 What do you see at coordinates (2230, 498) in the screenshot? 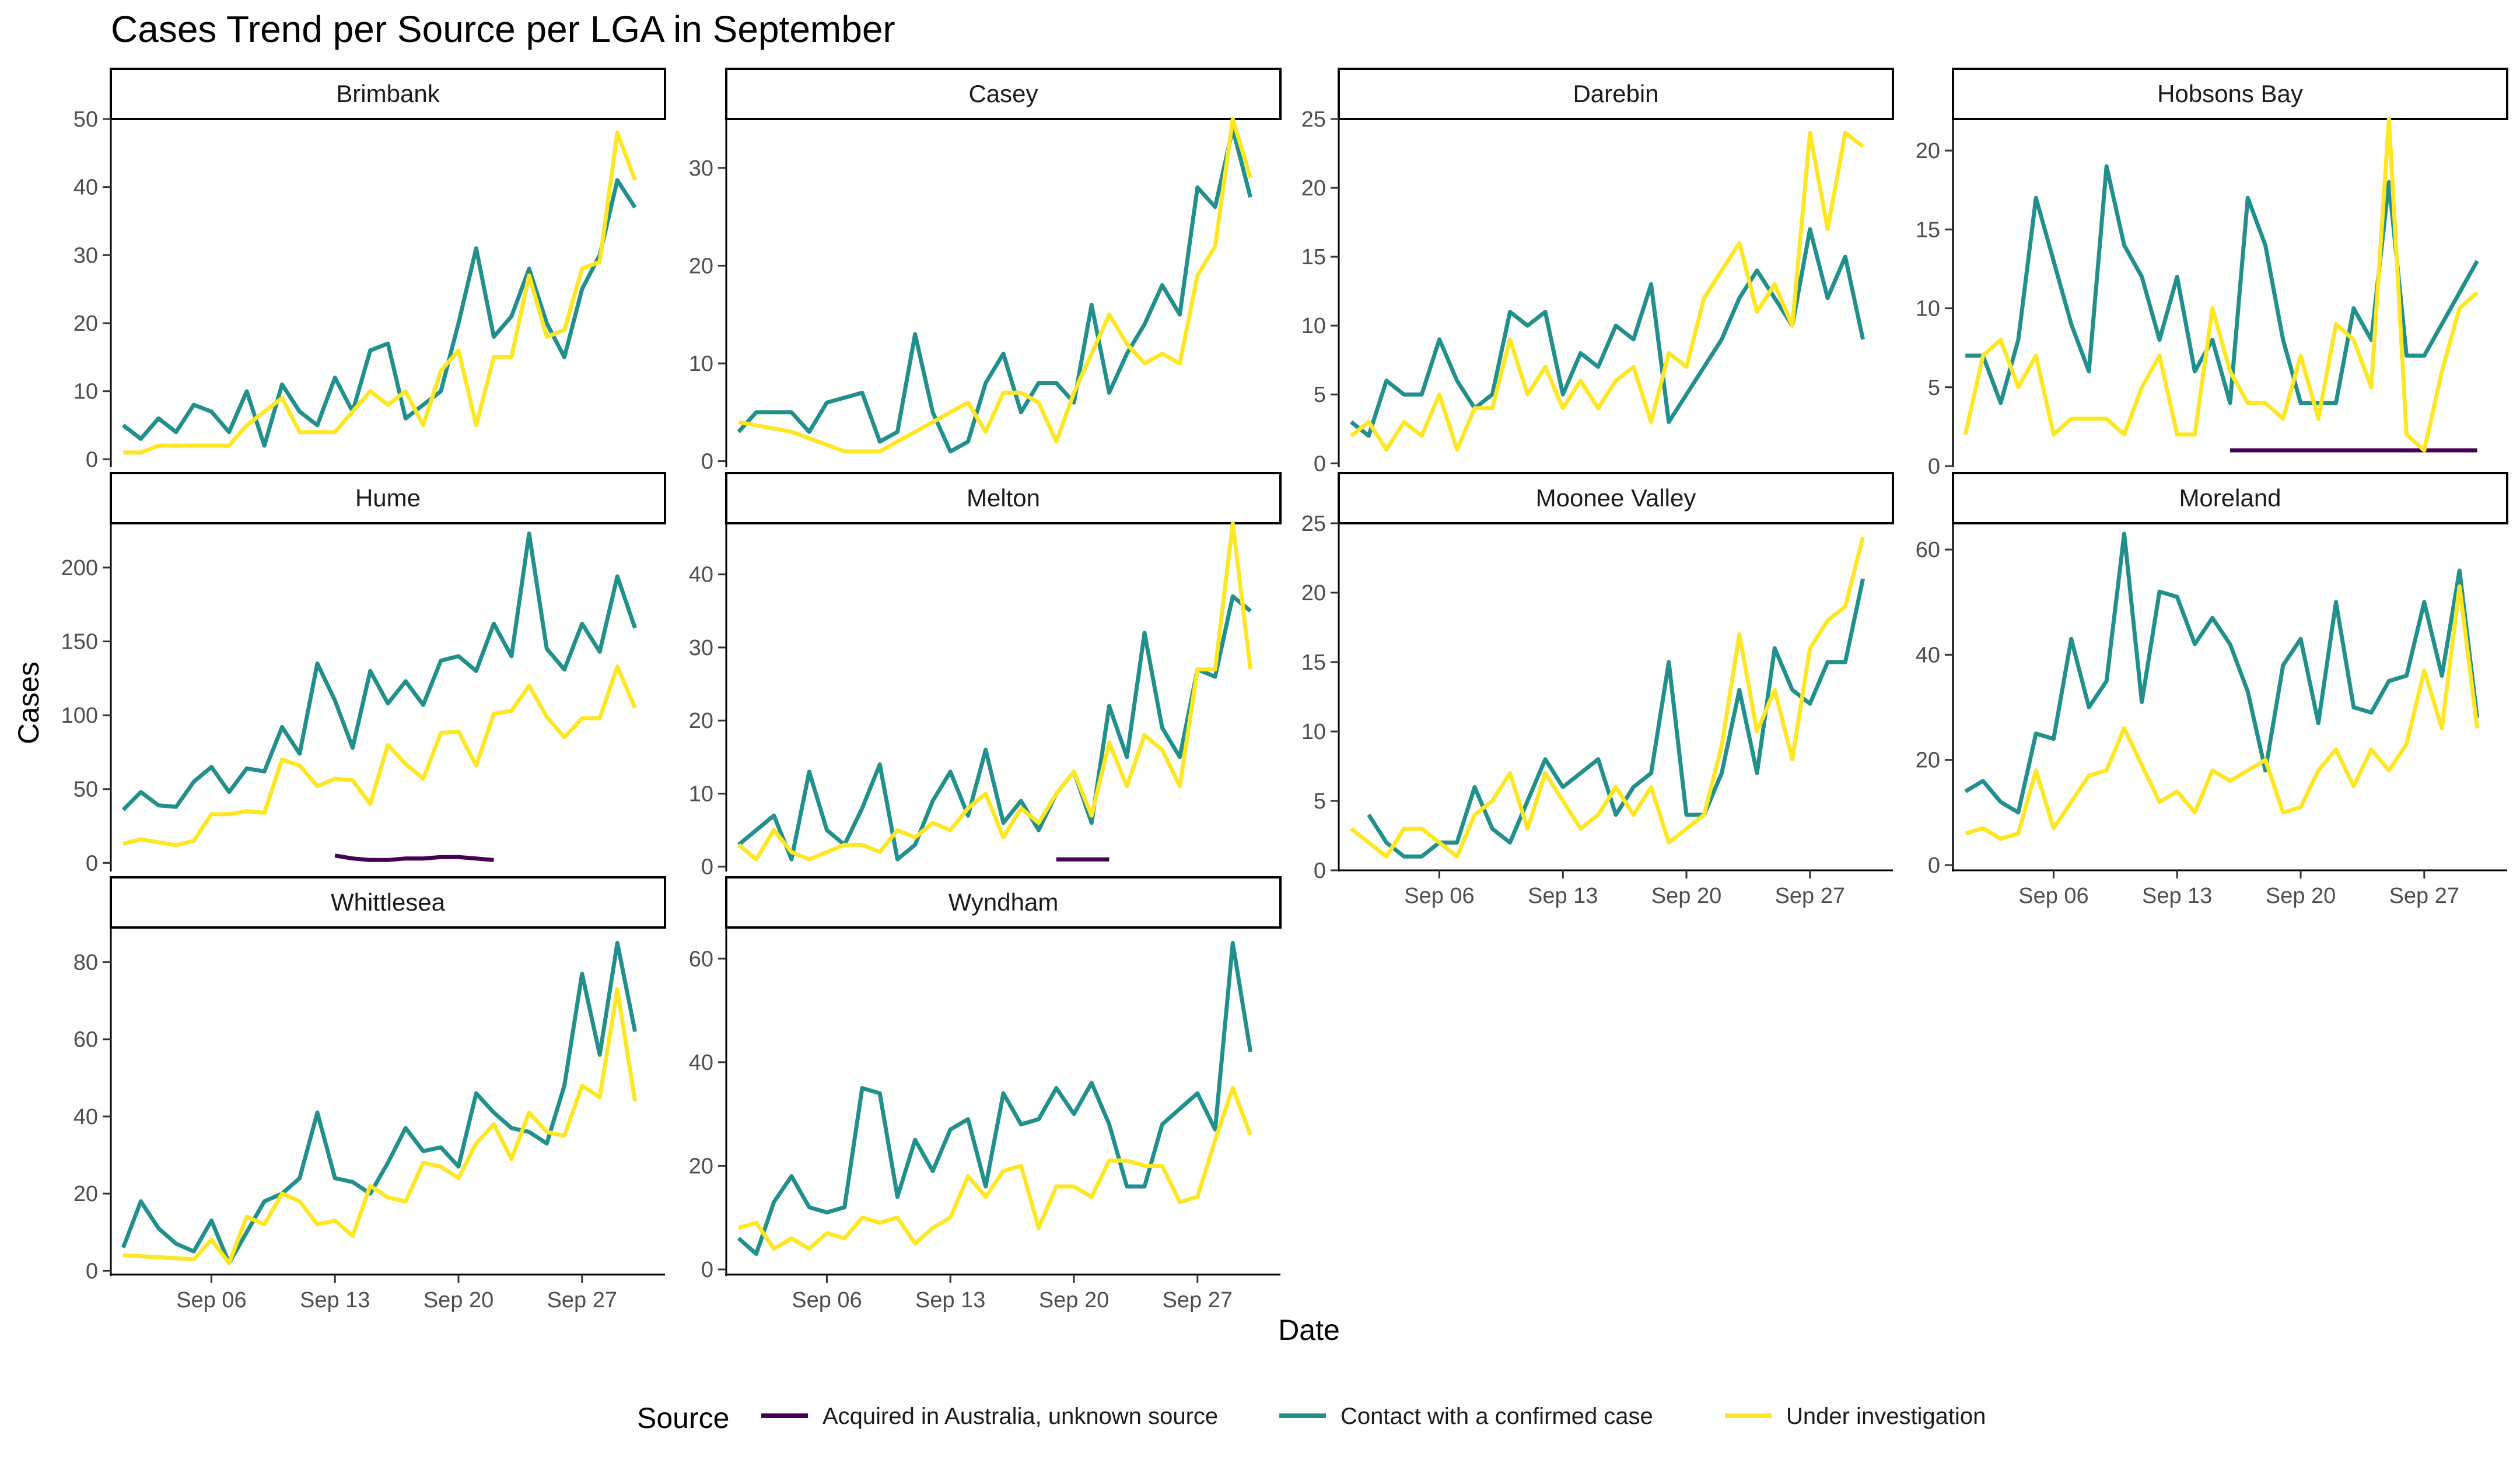
I see `facet-strip-label: Moreland` at bounding box center [2230, 498].